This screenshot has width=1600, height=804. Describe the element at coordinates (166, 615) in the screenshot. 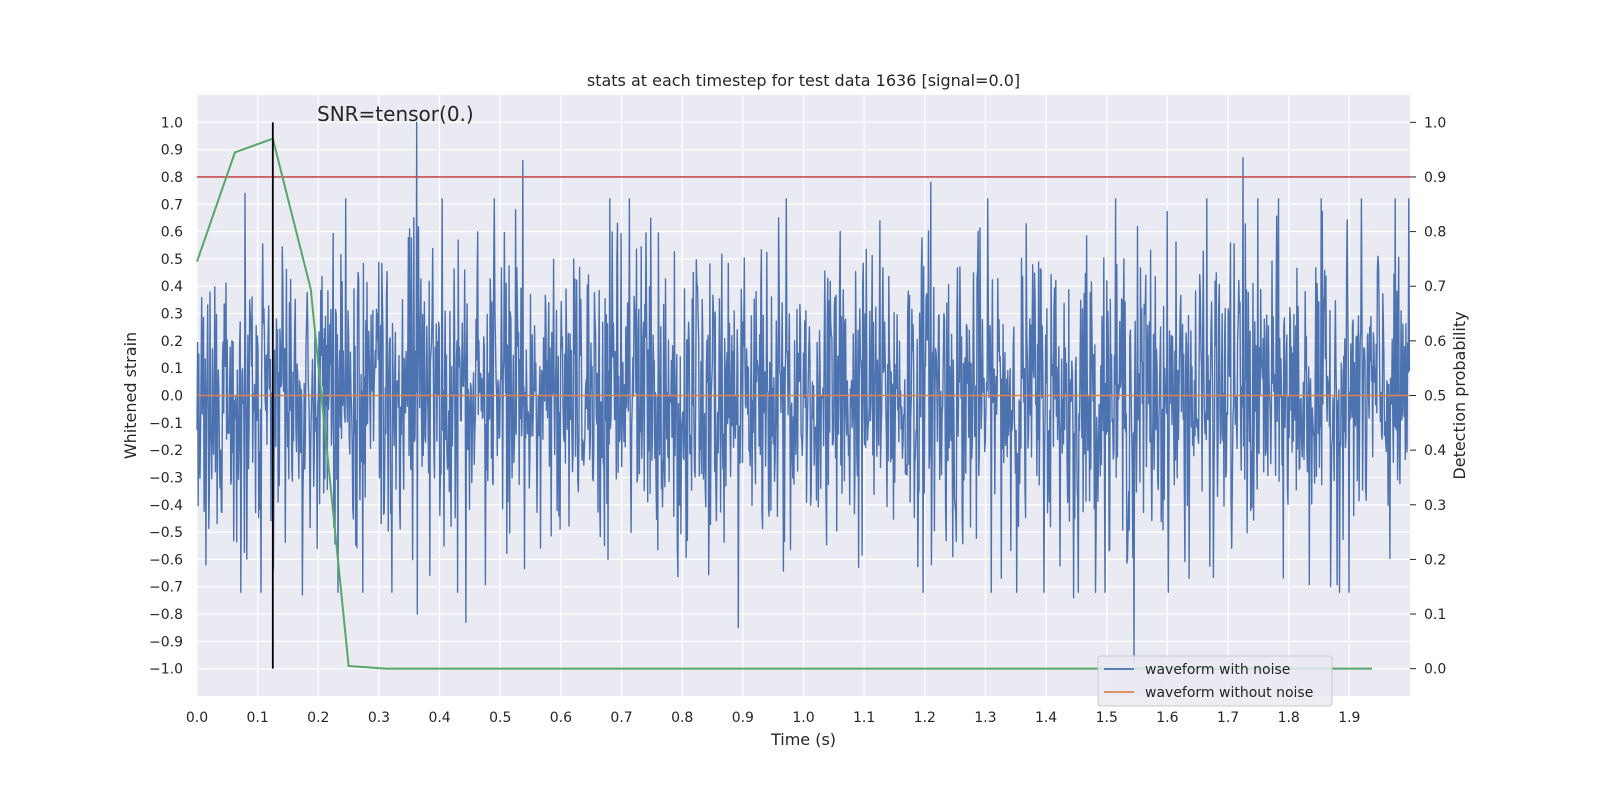

I see `y-left-tick-label: −0.8` at that location.